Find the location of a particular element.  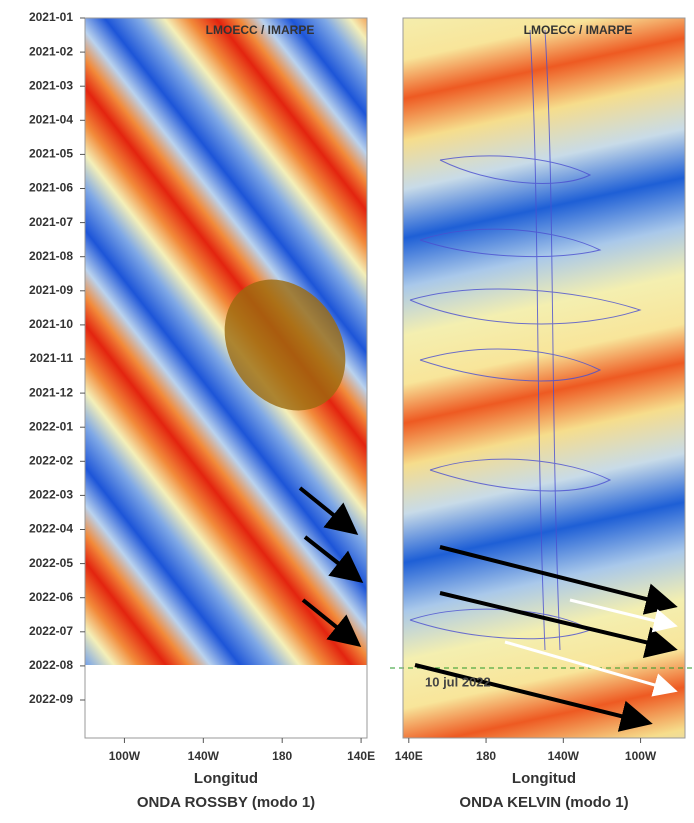

annotation: 10 jul 2022 is located at coordinates (458, 681).